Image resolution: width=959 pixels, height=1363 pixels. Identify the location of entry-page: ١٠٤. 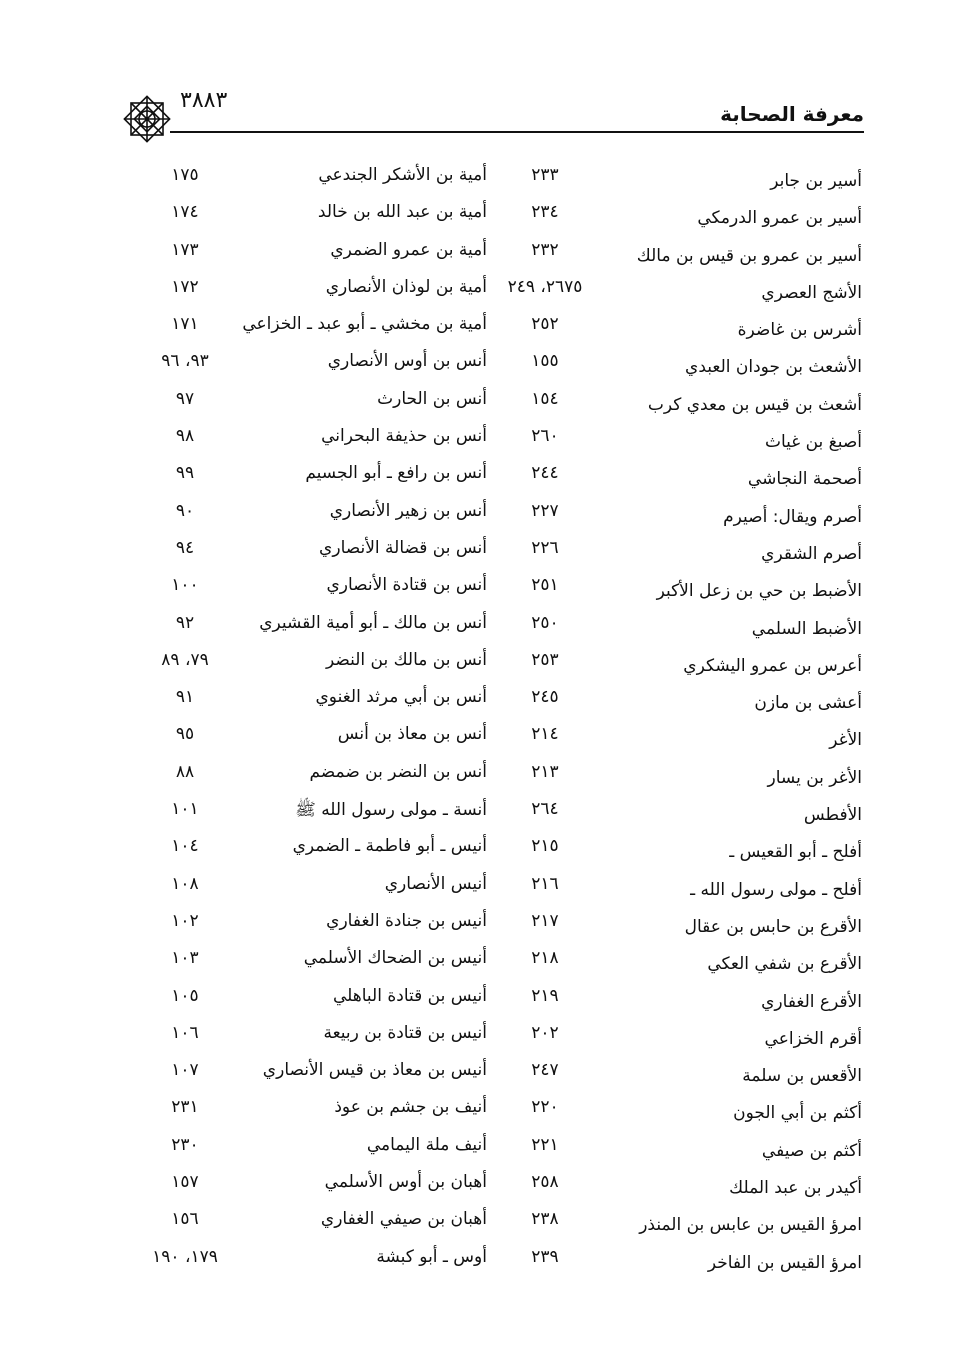
(185, 846).